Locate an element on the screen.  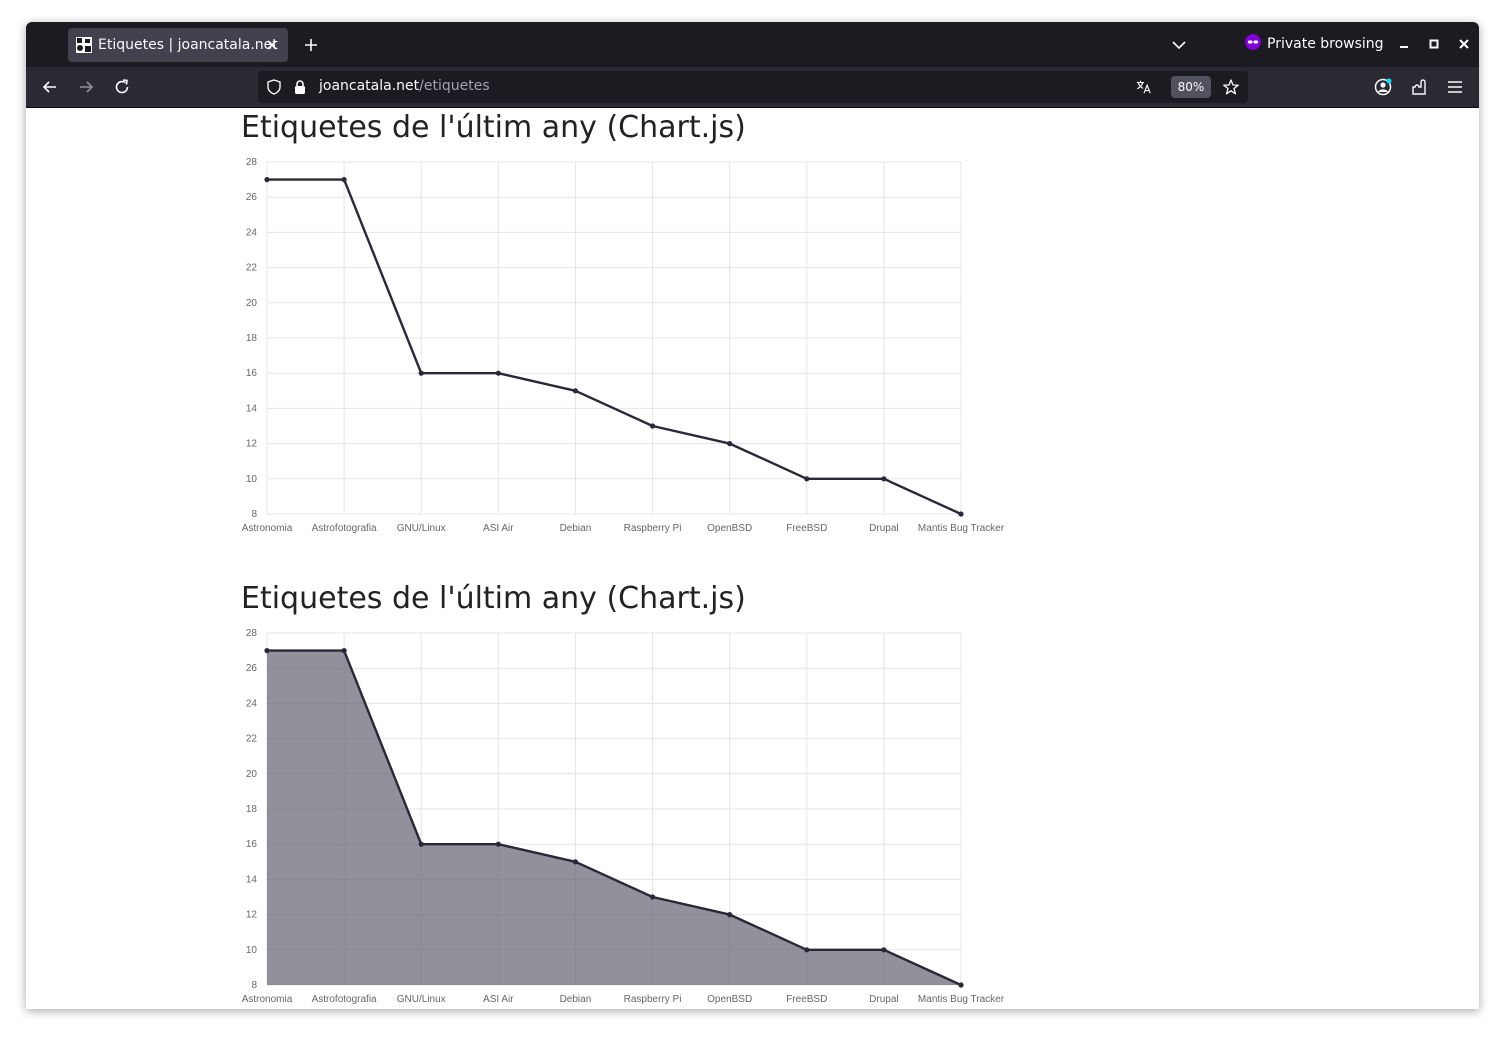
url-host: joancatala.net is located at coordinates (369, 86).